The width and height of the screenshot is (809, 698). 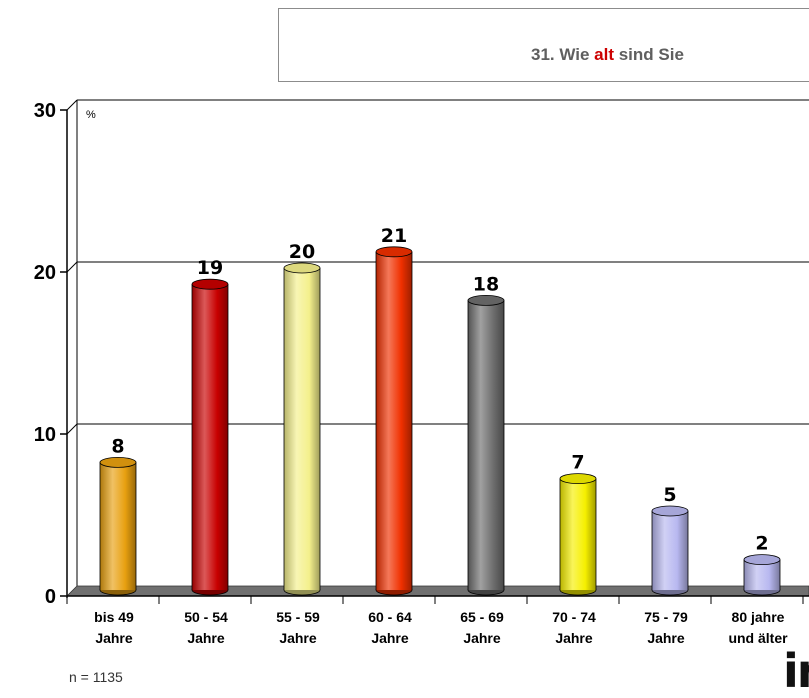 I want to click on x-category-label: 55 - 59, so click(x=298, y=617).